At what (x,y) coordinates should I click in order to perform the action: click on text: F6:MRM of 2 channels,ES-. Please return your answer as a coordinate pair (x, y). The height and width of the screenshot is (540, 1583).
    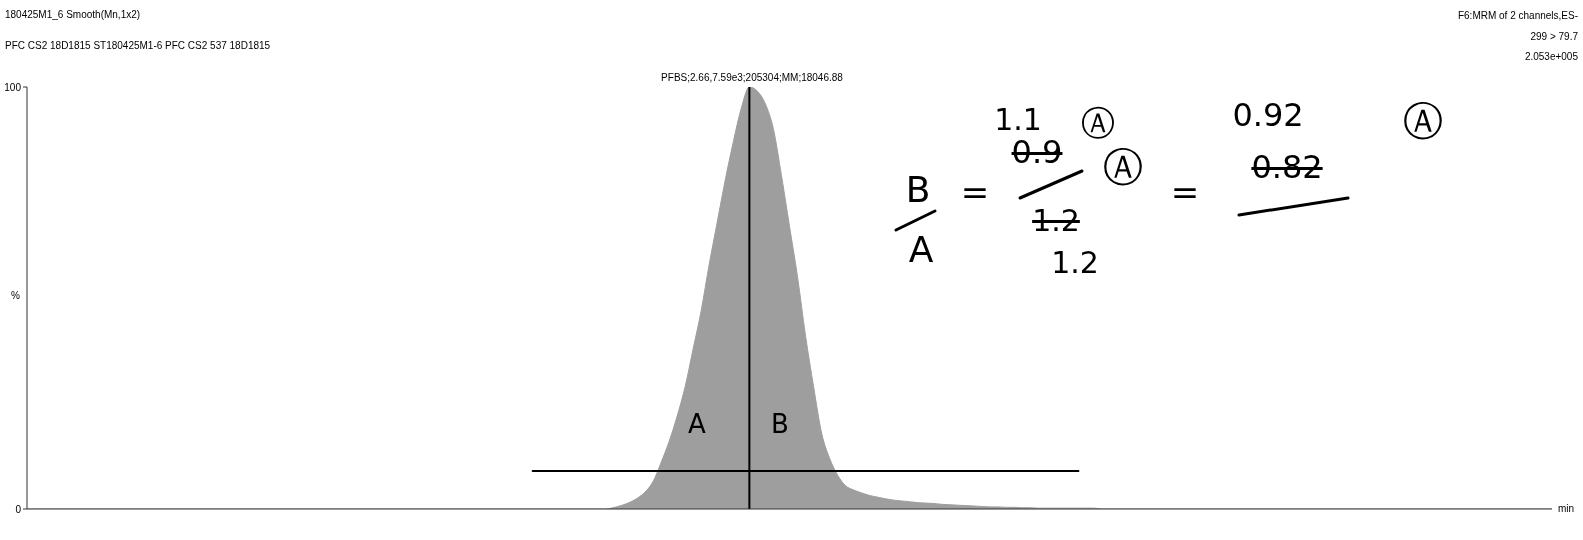
    Looking at the image, I should click on (1517, 15).